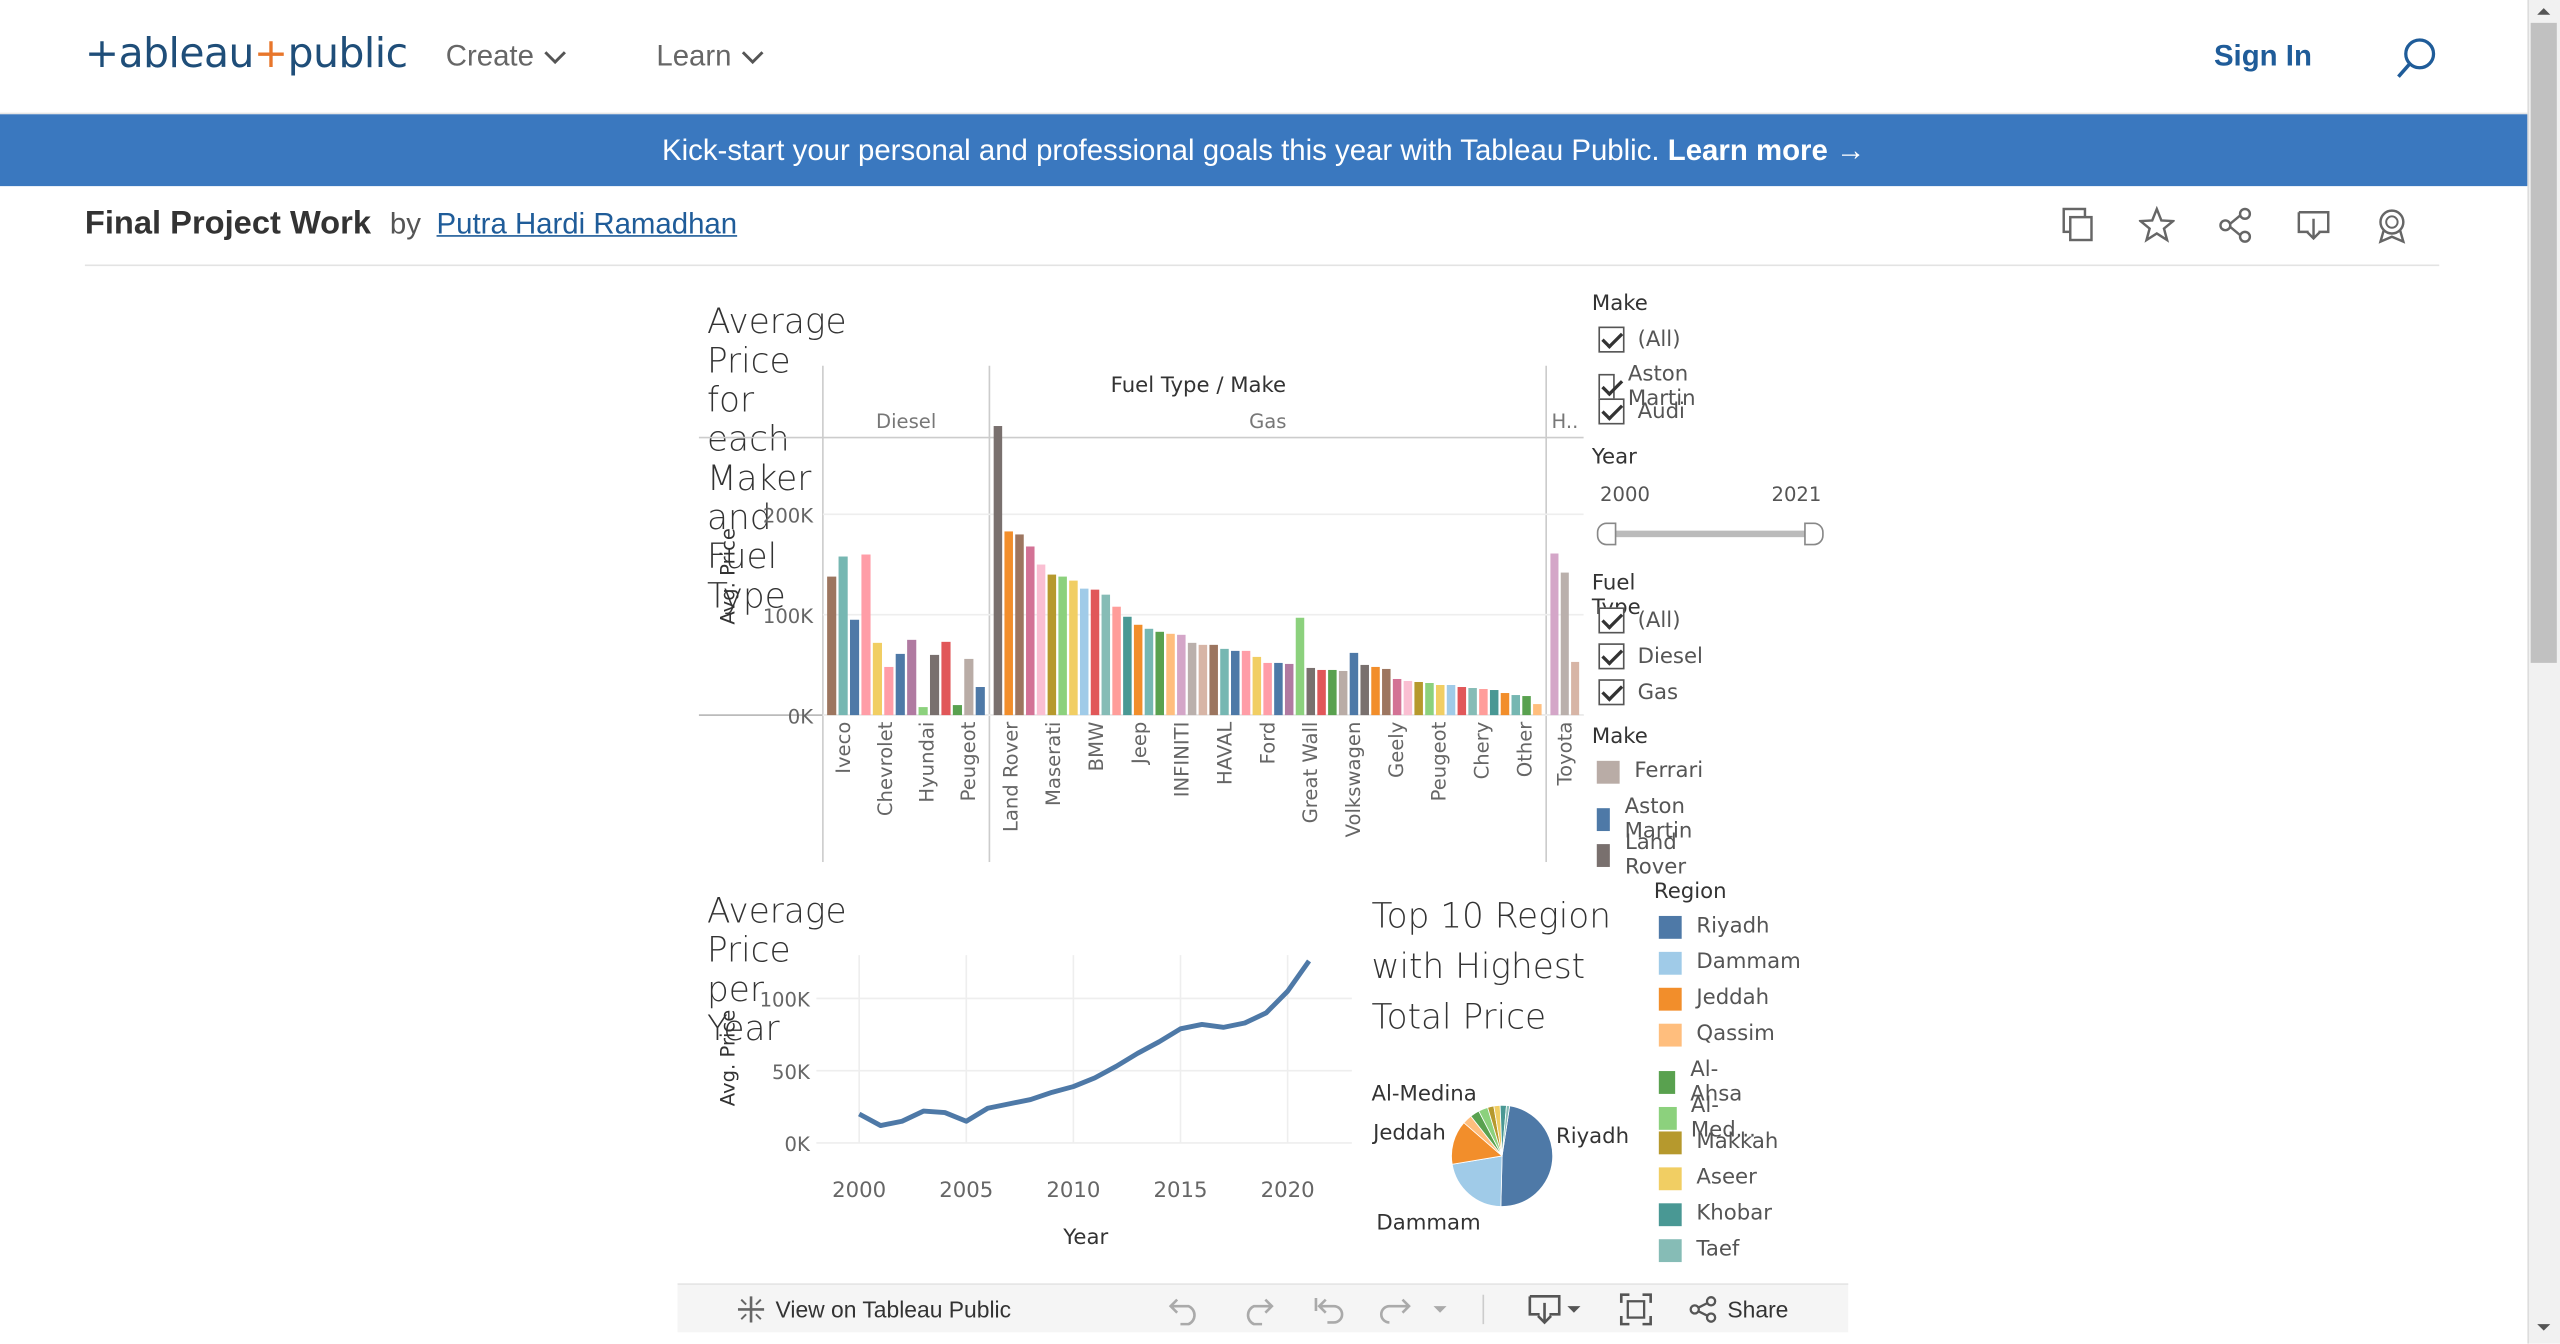 The image size is (2560, 1344). Describe the element at coordinates (1638, 692) in the screenshot. I see `fuel-filter-option: Gas` at that location.